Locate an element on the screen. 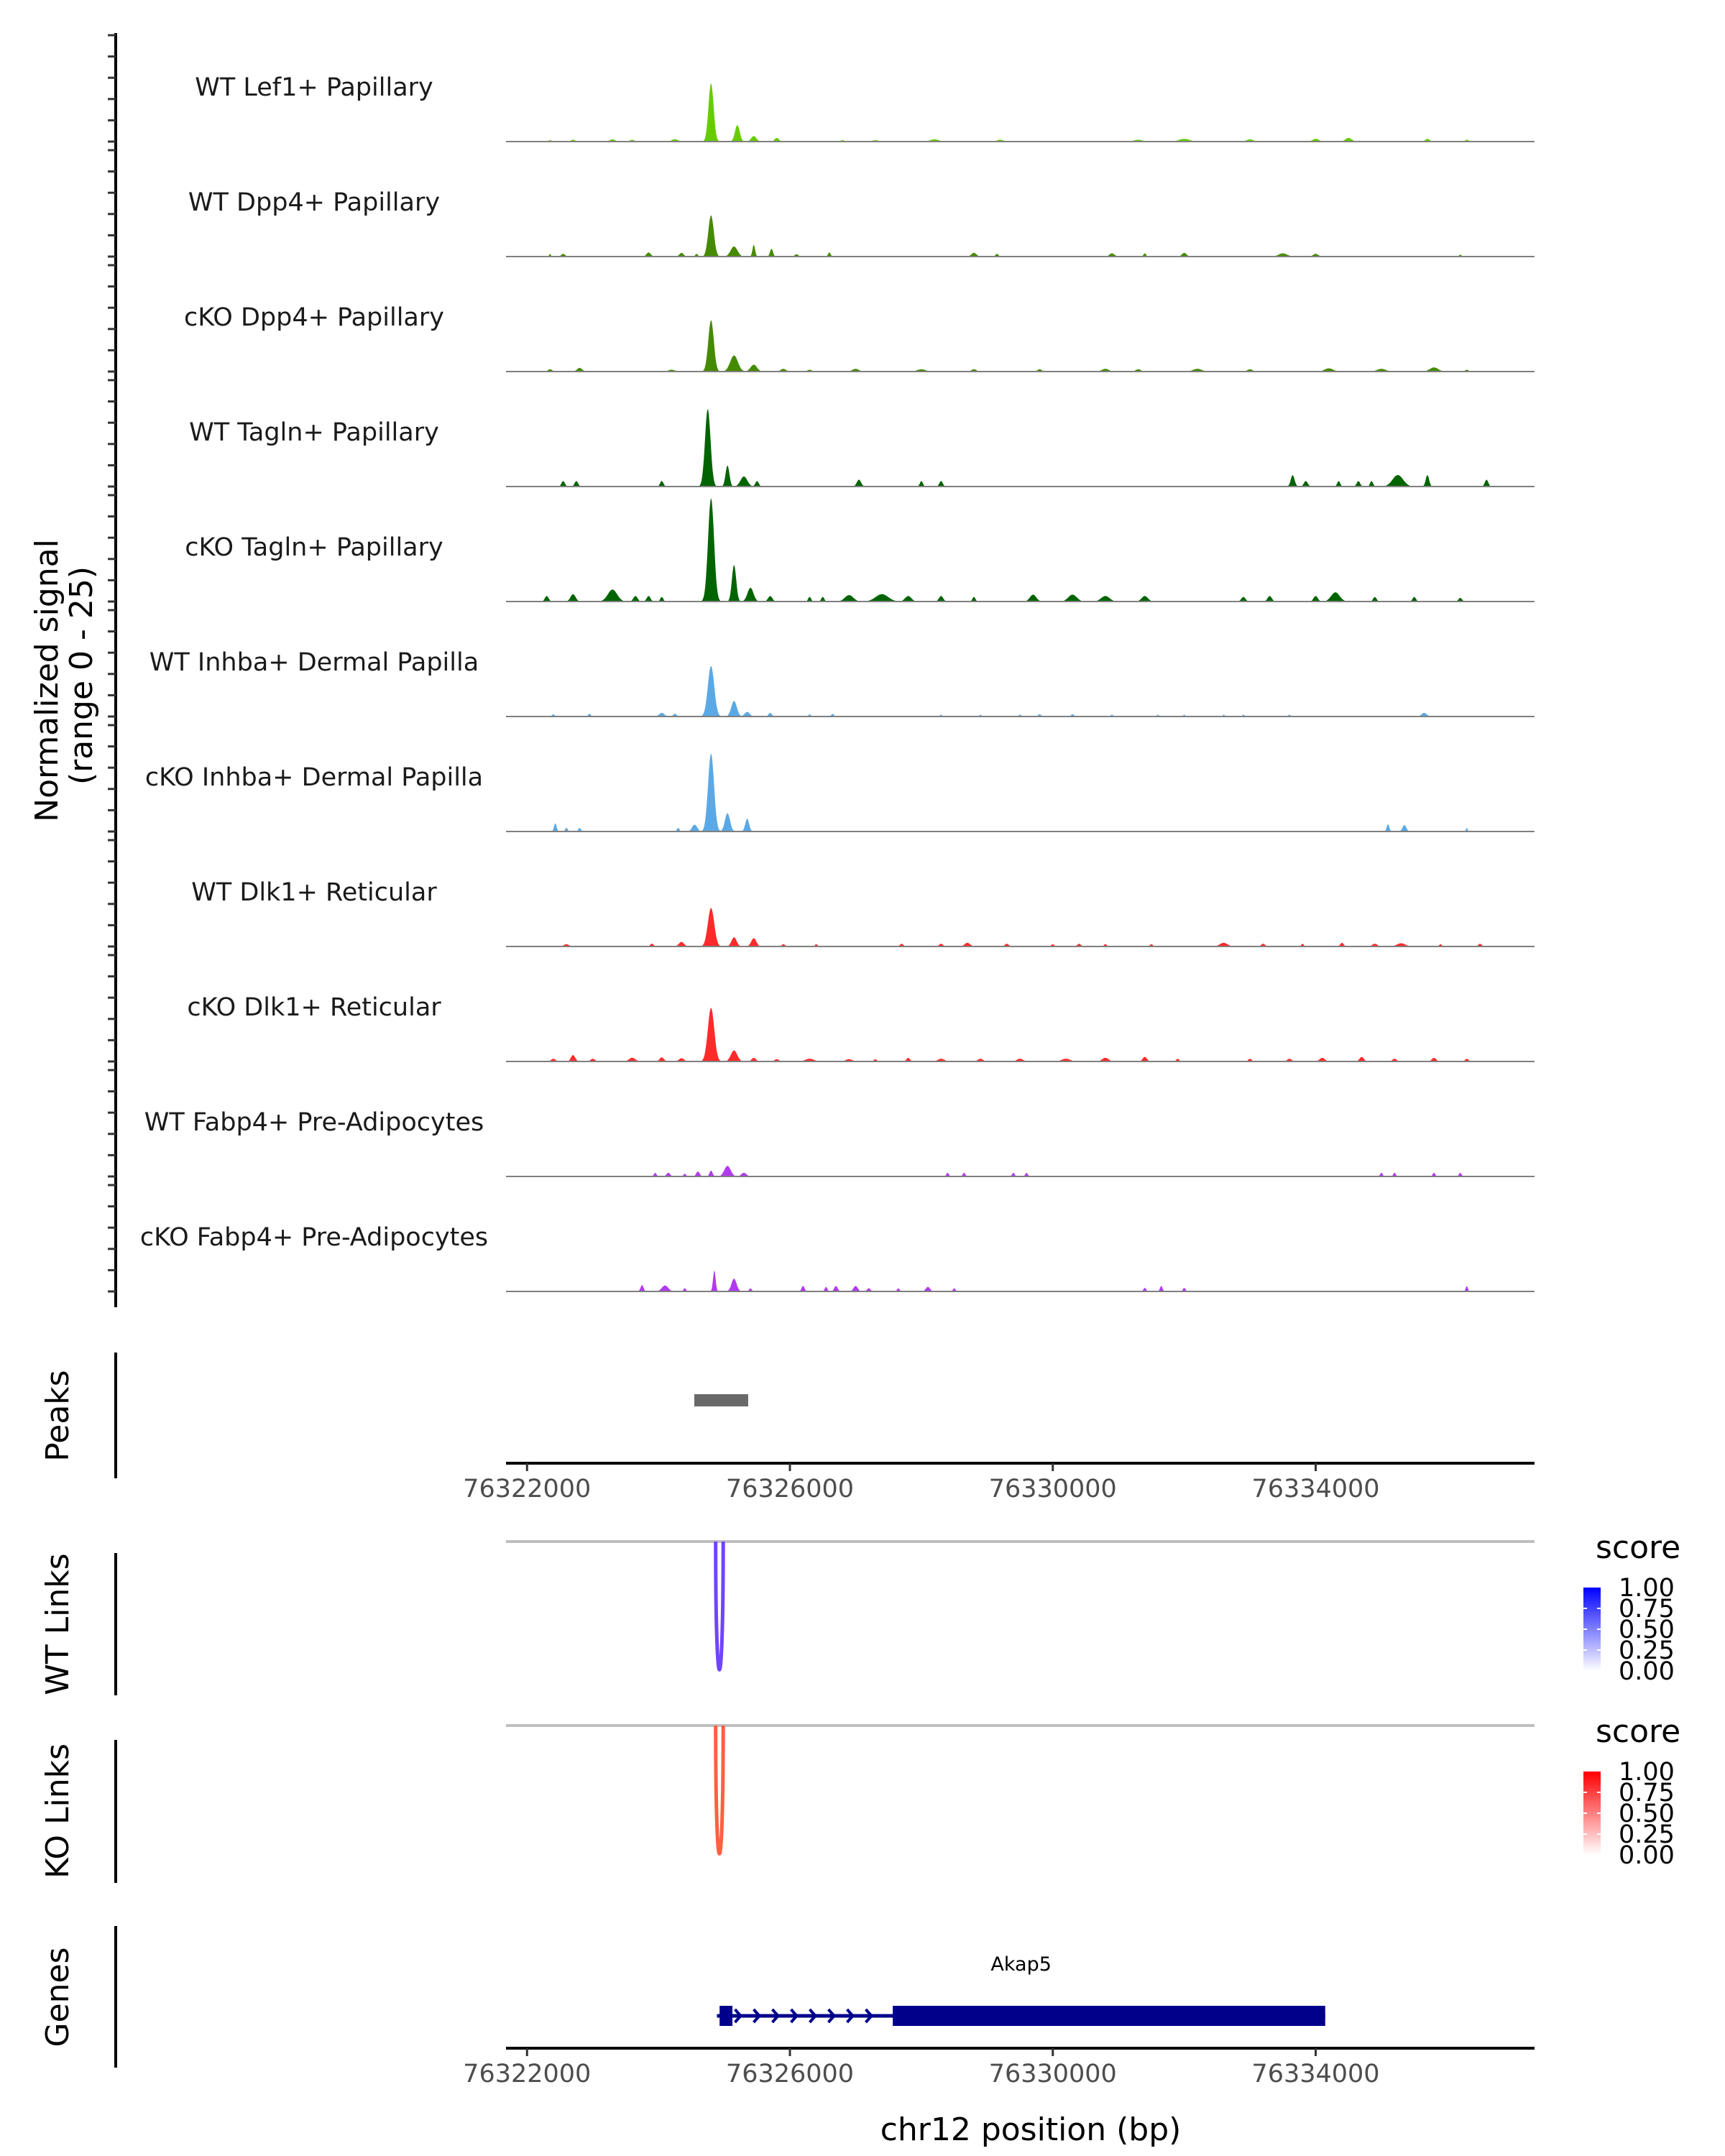 Image resolution: width=1725 pixels, height=2156 pixels. track-wt-dpp4-papillary: WT Dpp4+ Papillary is located at coordinates (861, 223).